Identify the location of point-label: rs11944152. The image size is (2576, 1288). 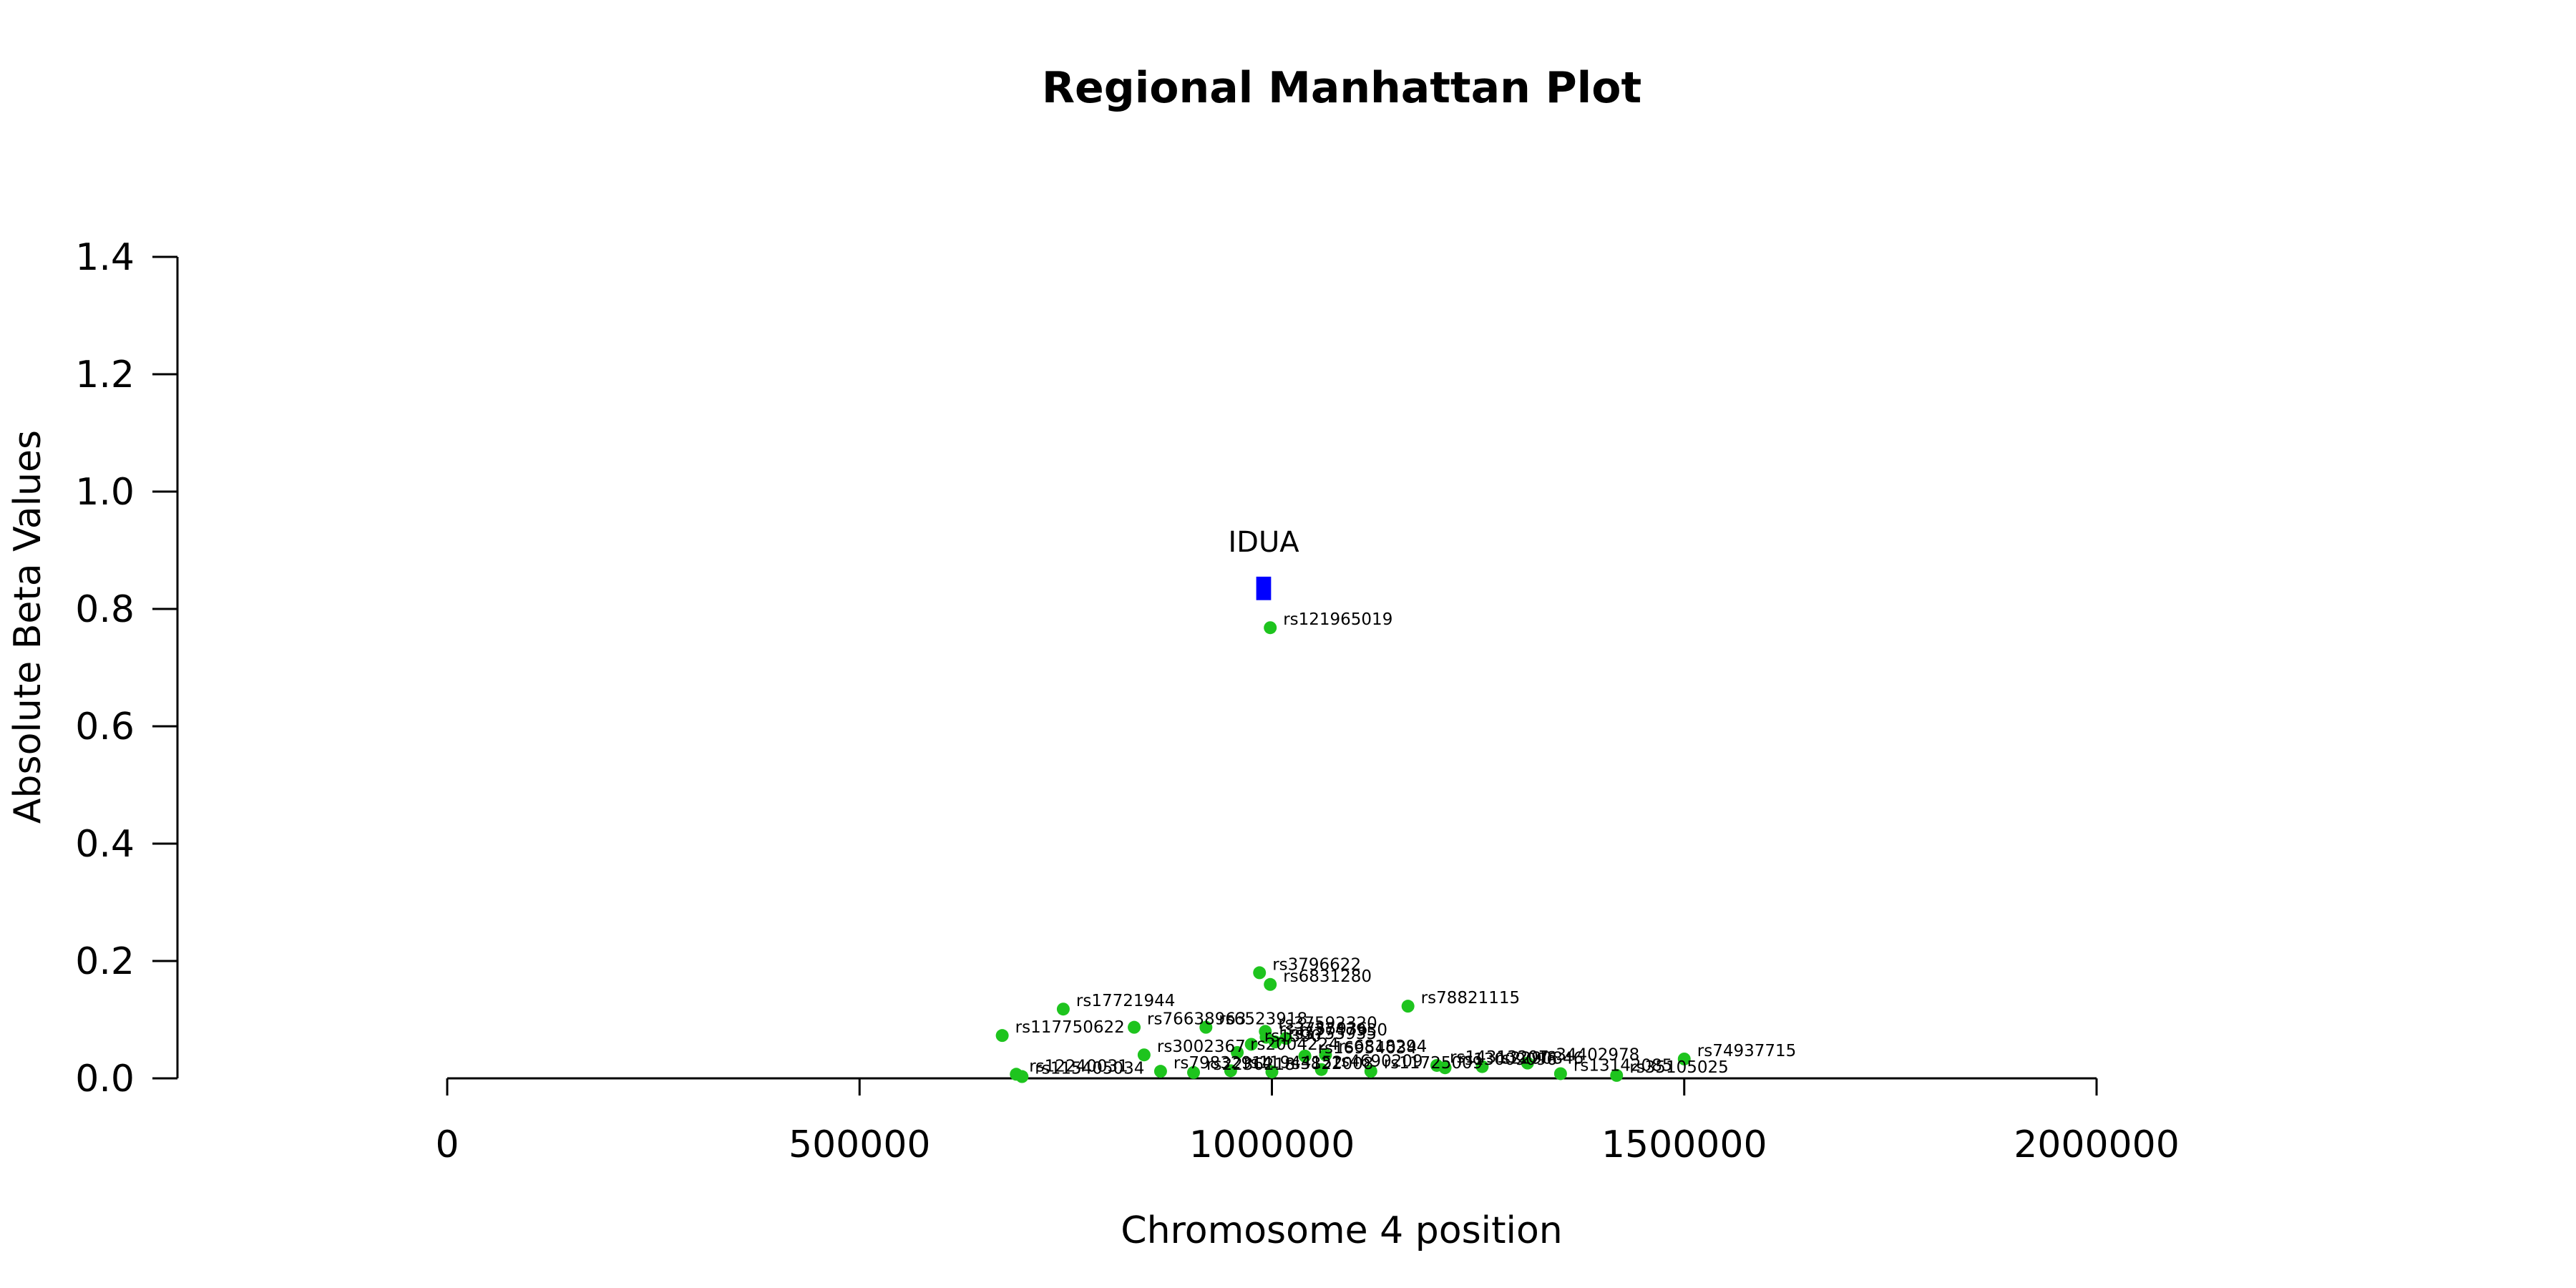
(1293, 1062).